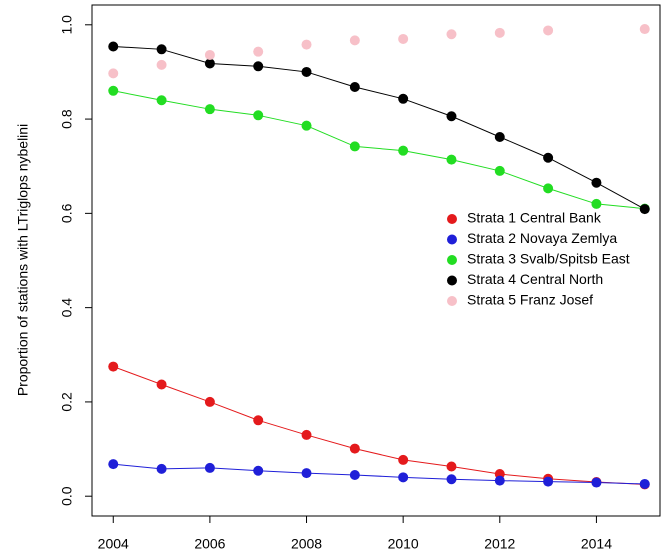  What do you see at coordinates (67, 119) in the screenshot?
I see `y-tick-label: 0.8` at bounding box center [67, 119].